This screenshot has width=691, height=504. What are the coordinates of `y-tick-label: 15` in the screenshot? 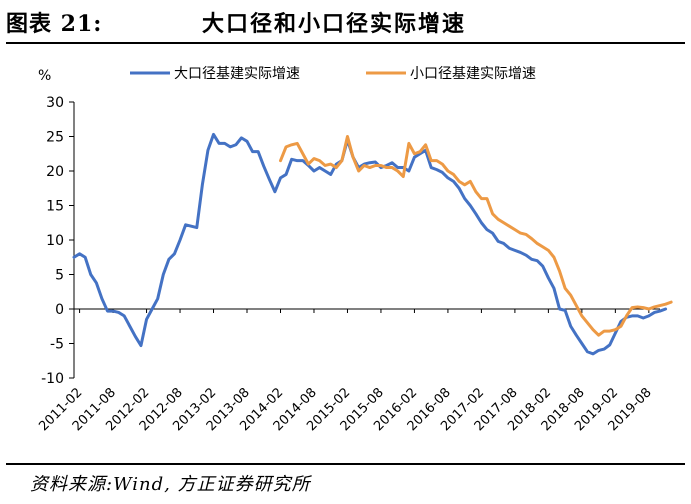 It's located at (55, 207).